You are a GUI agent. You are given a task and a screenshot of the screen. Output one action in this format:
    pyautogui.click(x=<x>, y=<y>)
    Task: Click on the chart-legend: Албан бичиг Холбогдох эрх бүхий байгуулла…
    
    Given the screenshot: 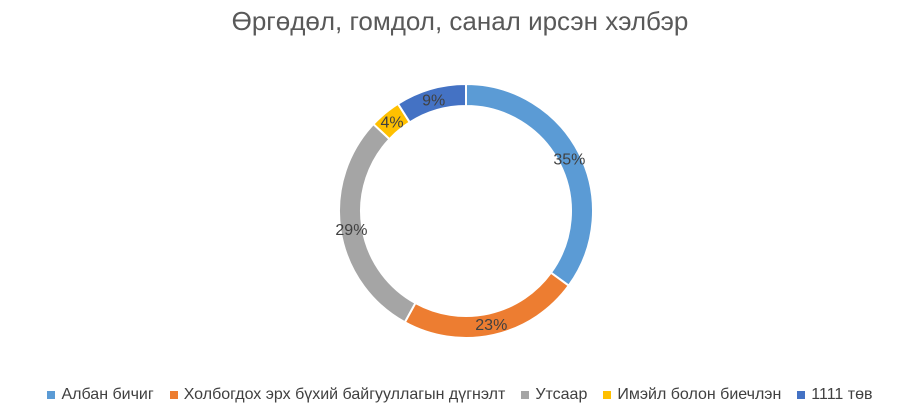 What is the action you would take?
    pyautogui.click(x=460, y=395)
    